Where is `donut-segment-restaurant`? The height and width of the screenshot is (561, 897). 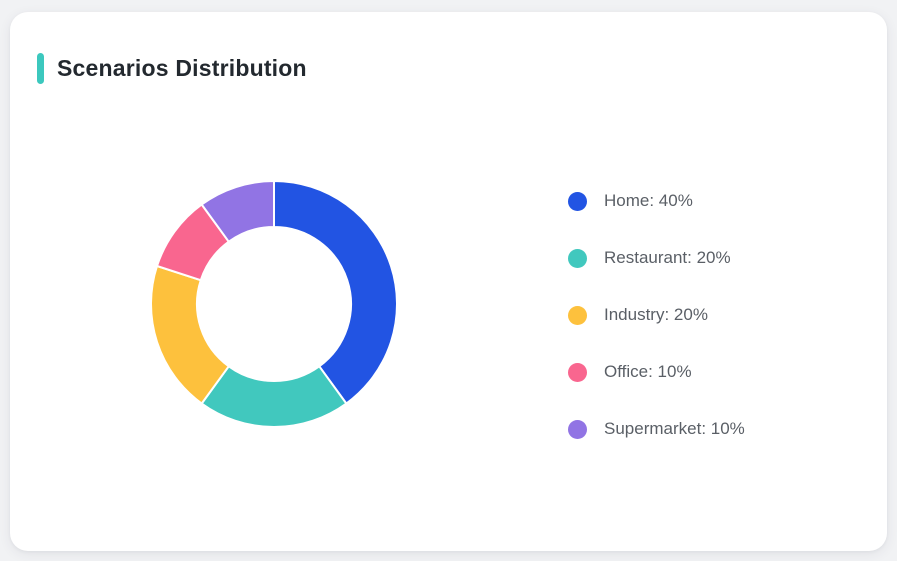
donut-segment-restaurant is located at coordinates (274, 396).